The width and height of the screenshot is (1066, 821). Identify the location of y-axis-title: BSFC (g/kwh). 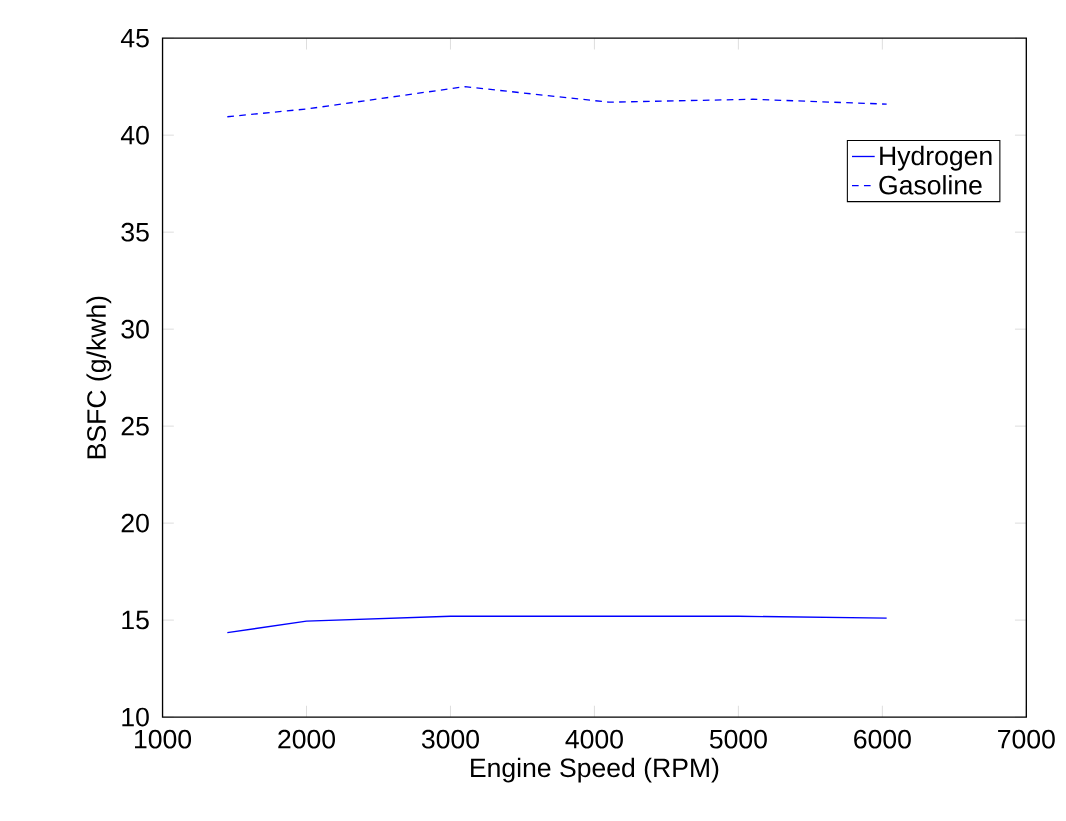
(99, 377).